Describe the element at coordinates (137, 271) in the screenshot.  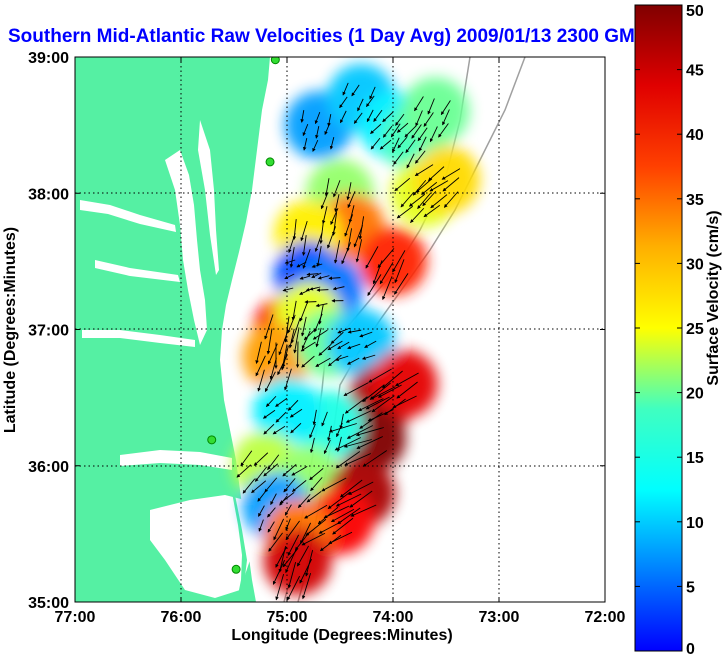
I see `rappahannock-river` at that location.